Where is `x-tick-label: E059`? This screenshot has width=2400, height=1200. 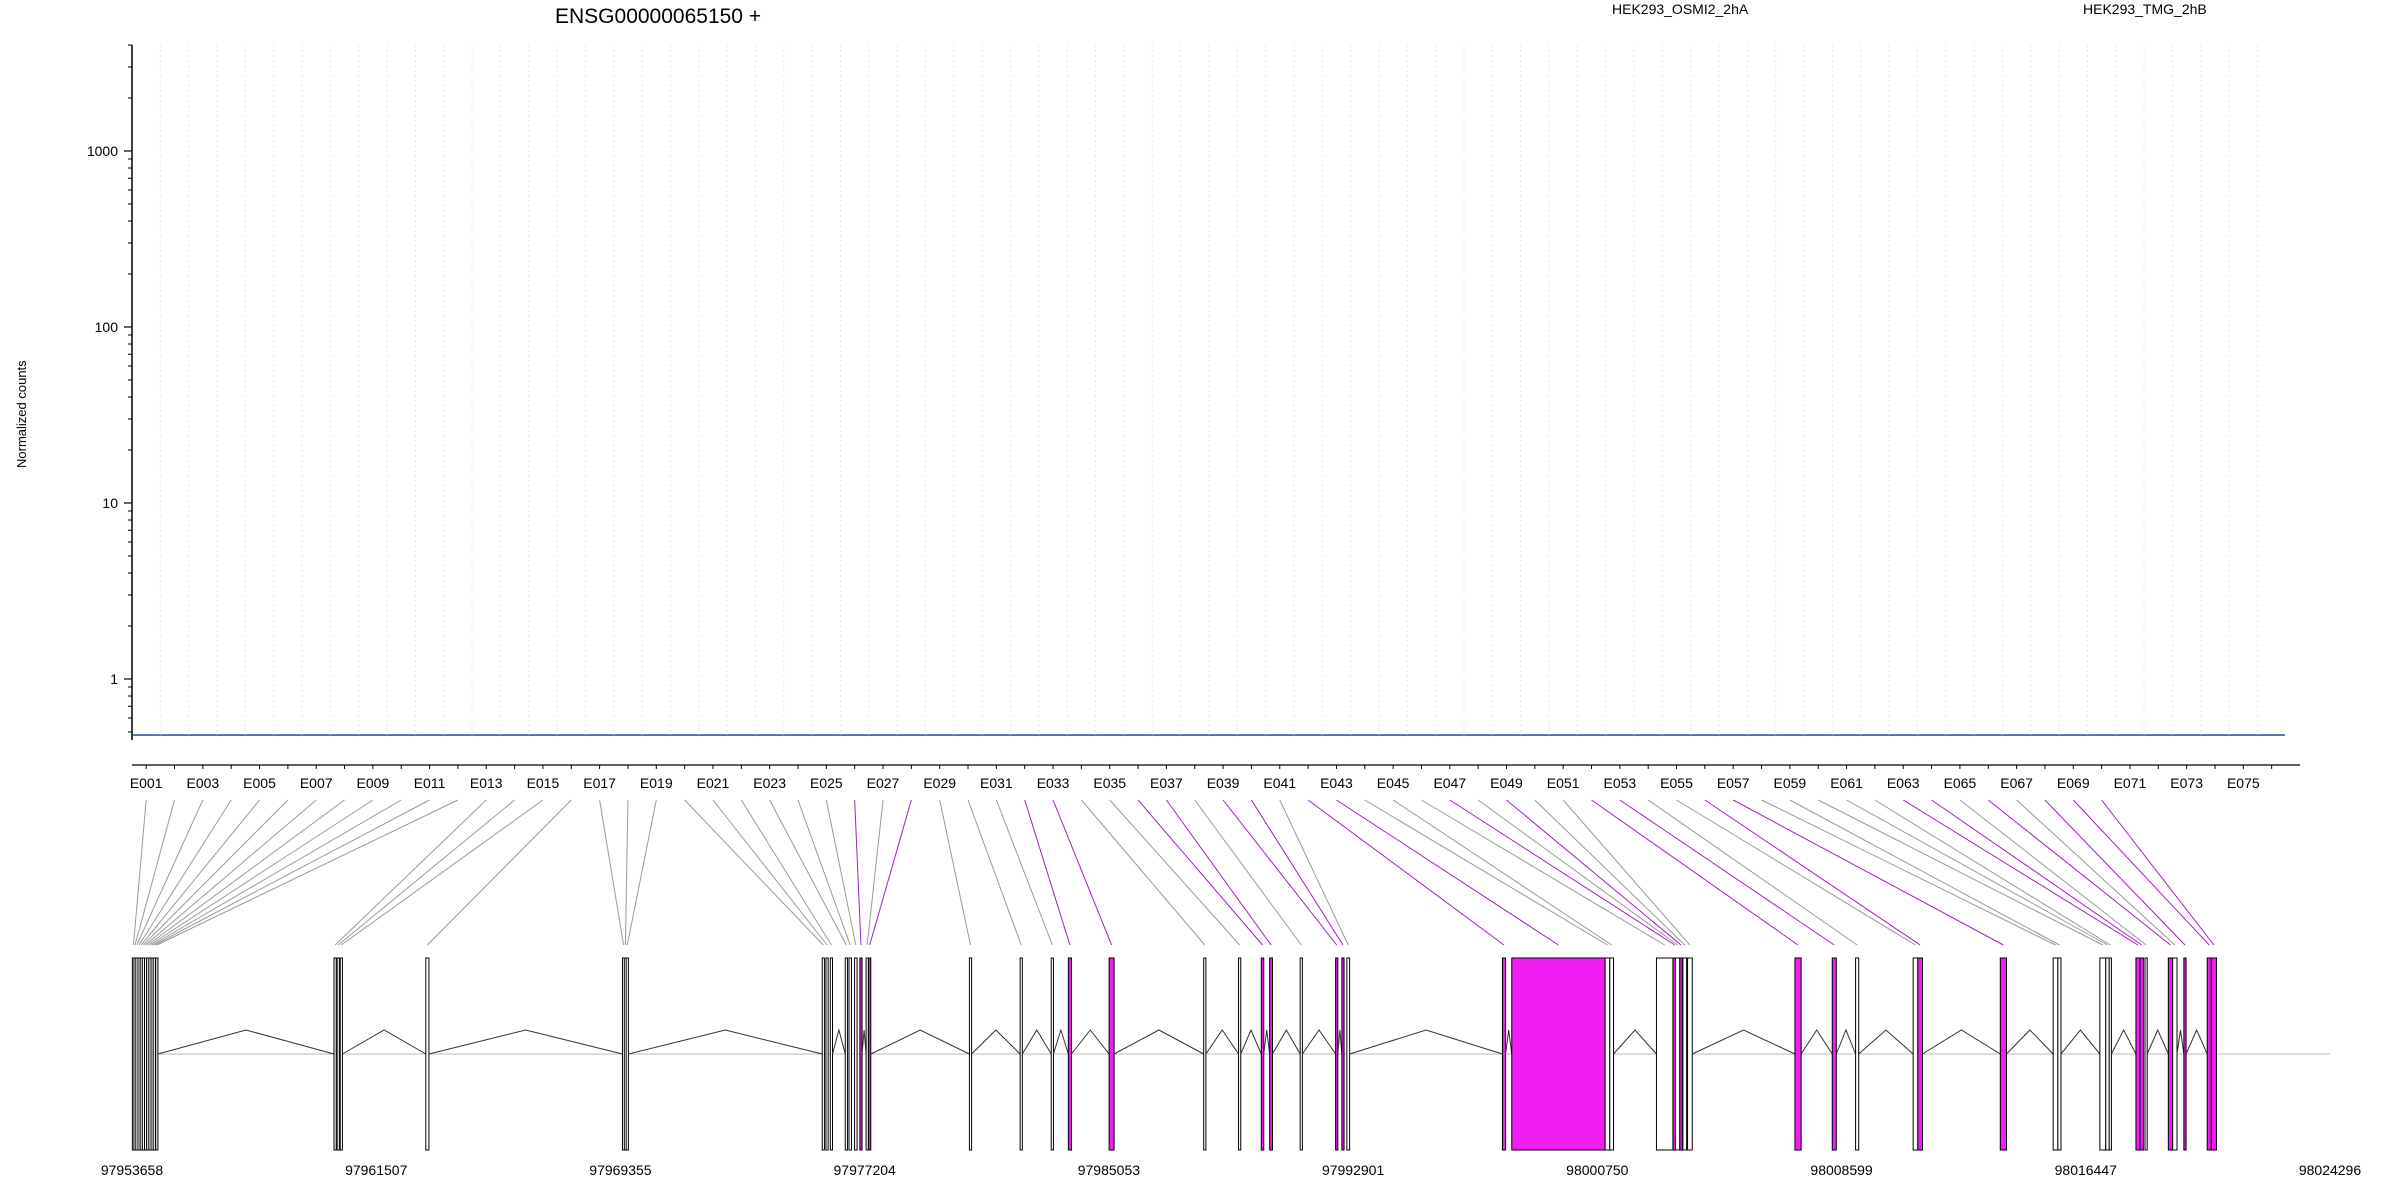 x-tick-label: E059 is located at coordinates (1790, 783).